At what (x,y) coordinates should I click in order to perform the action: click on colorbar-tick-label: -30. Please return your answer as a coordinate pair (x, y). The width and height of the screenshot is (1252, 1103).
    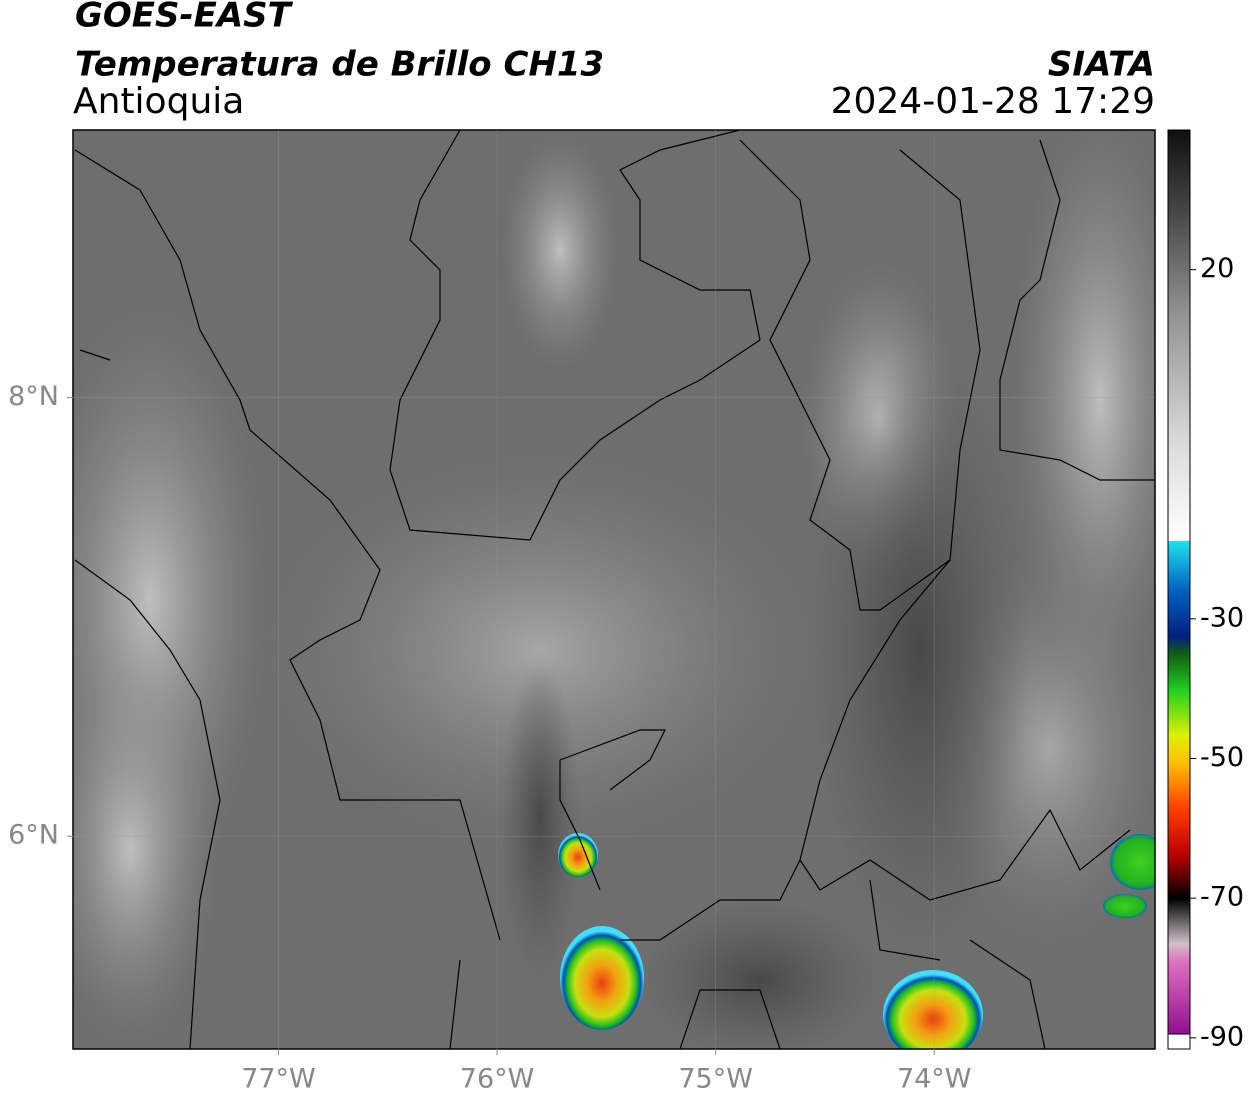
    Looking at the image, I should click on (1222, 617).